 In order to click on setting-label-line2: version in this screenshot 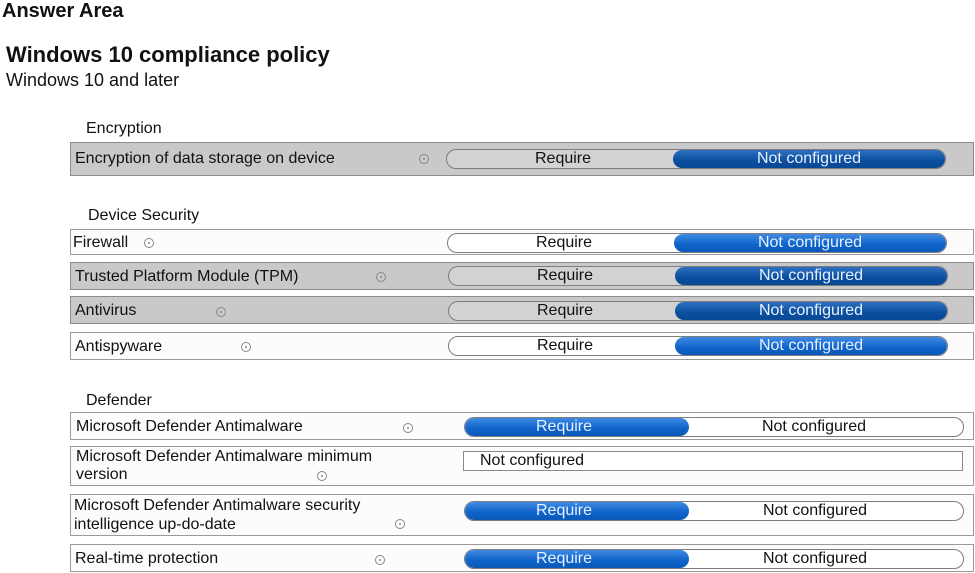, I will do `click(102, 474)`.